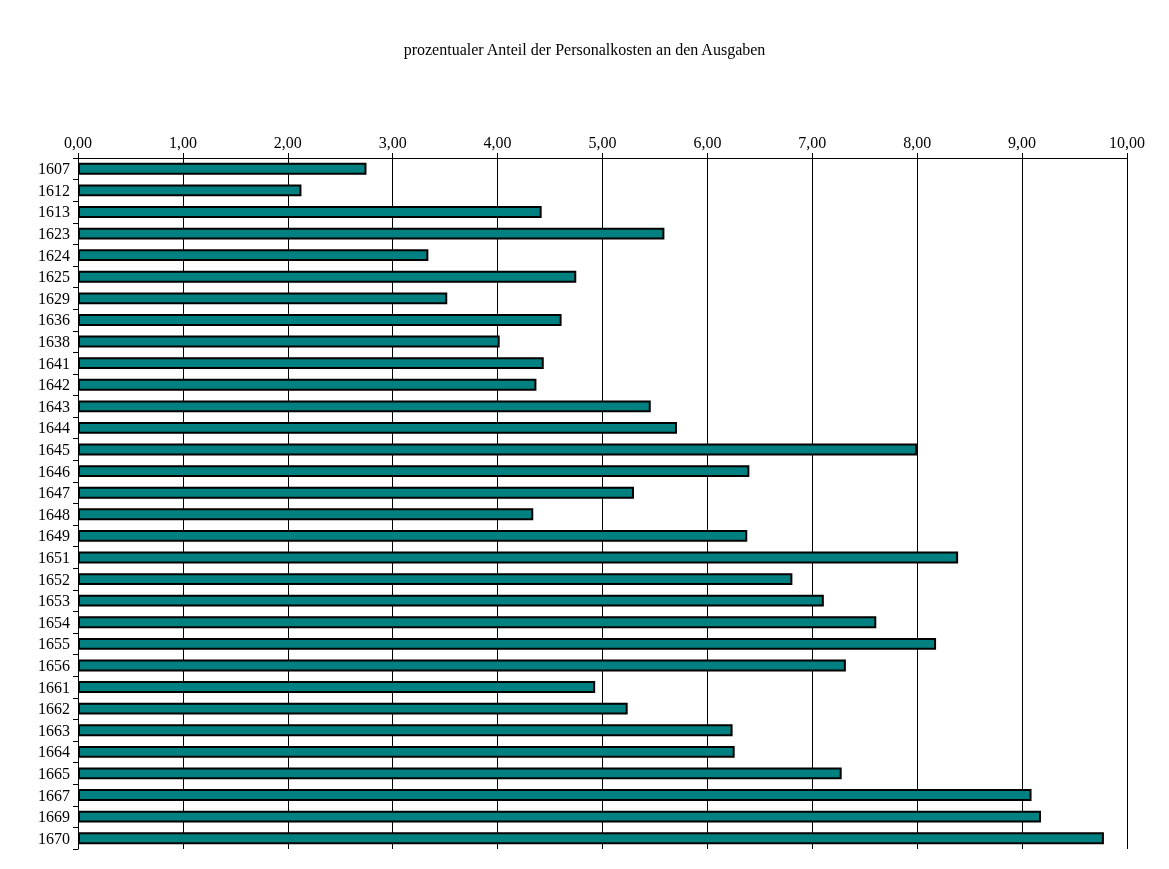  What do you see at coordinates (54, 450) in the screenshot?
I see `y-tick-label: 1645` at bounding box center [54, 450].